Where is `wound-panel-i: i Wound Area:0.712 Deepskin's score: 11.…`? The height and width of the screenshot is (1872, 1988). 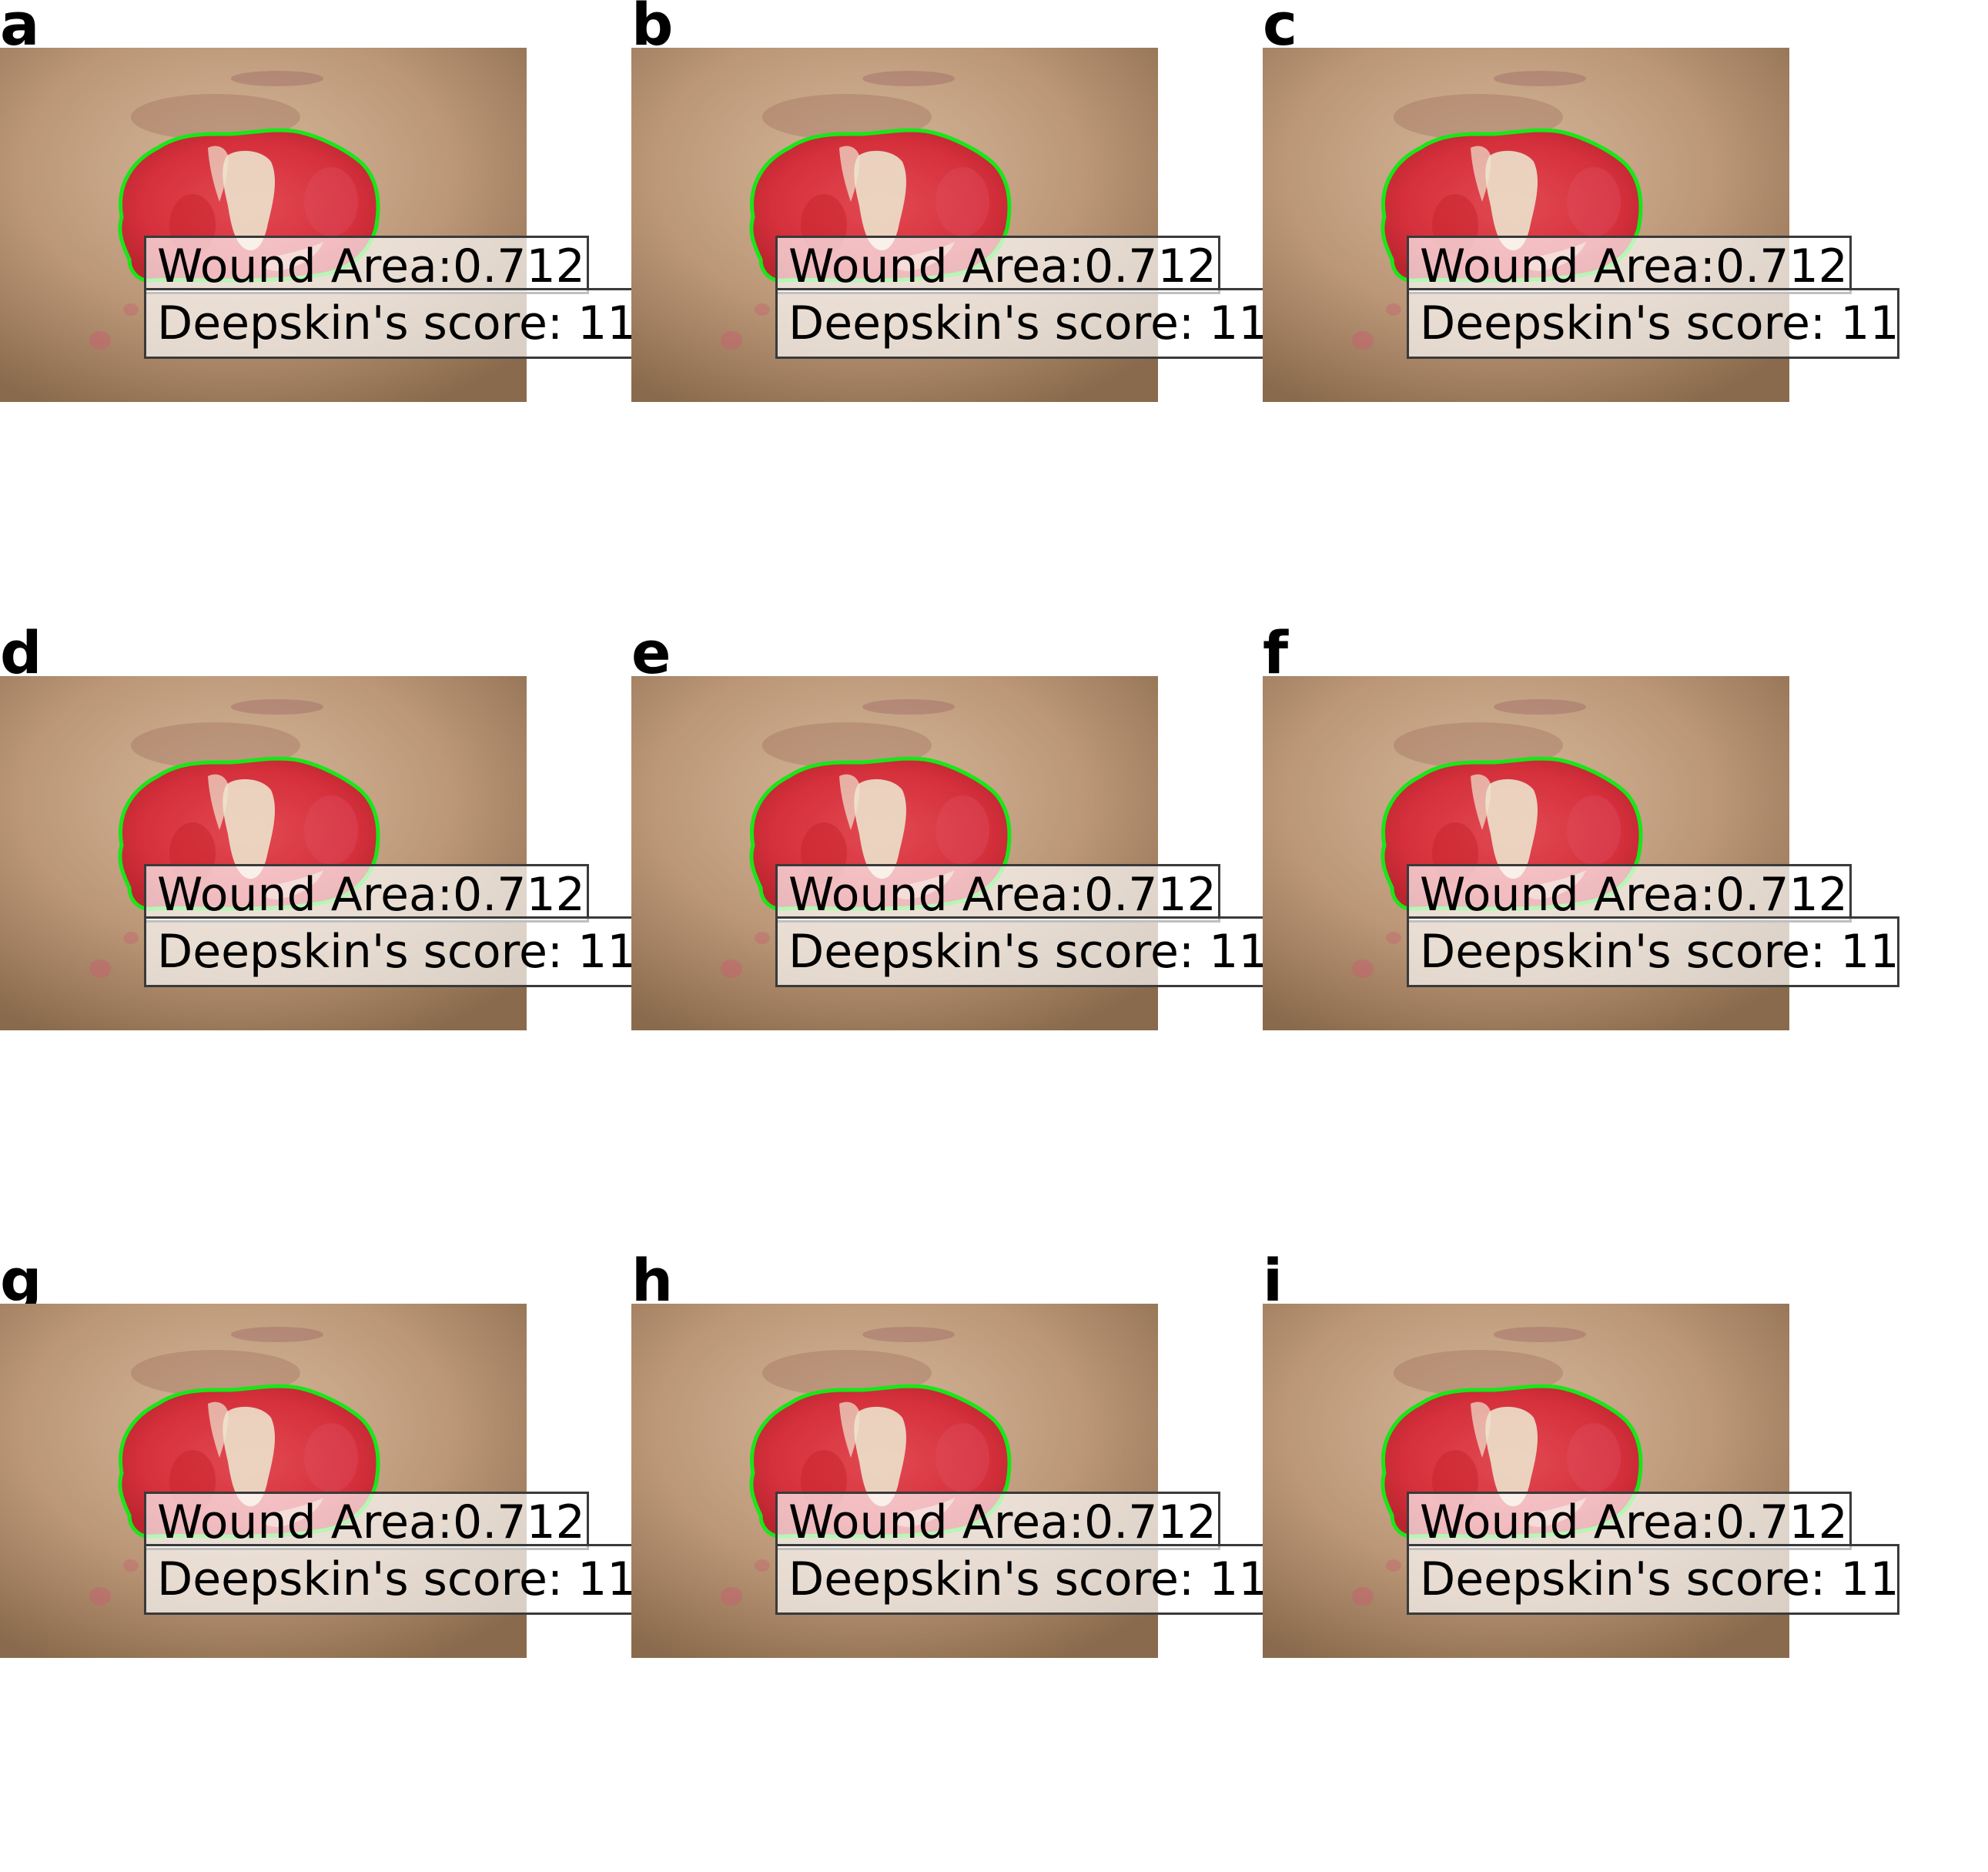 wound-panel-i: i Wound Area:0.712 Deepskin's score: 11.… is located at coordinates (1581, 1561).